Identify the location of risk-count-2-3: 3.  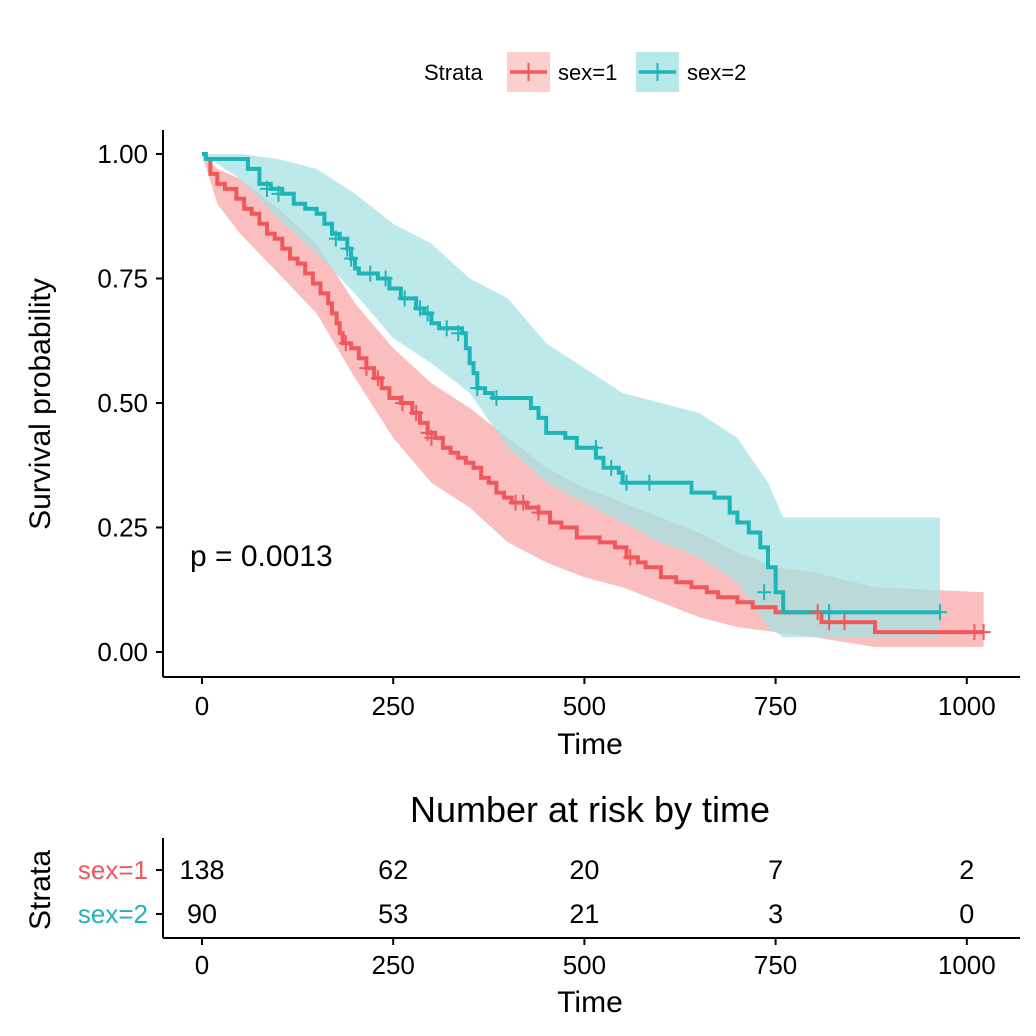
(775, 914).